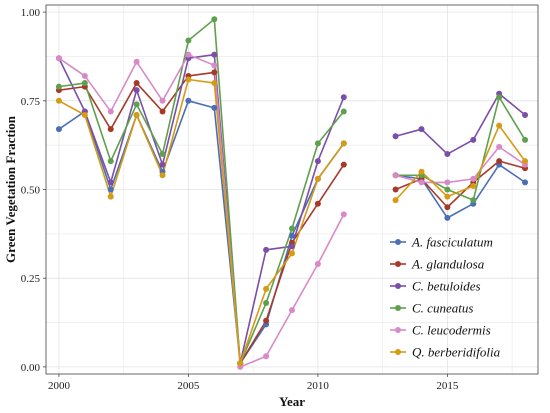 This screenshot has width=550, height=413. What do you see at coordinates (31, 13) in the screenshot?
I see `y-tick-label: 1.00` at bounding box center [31, 13].